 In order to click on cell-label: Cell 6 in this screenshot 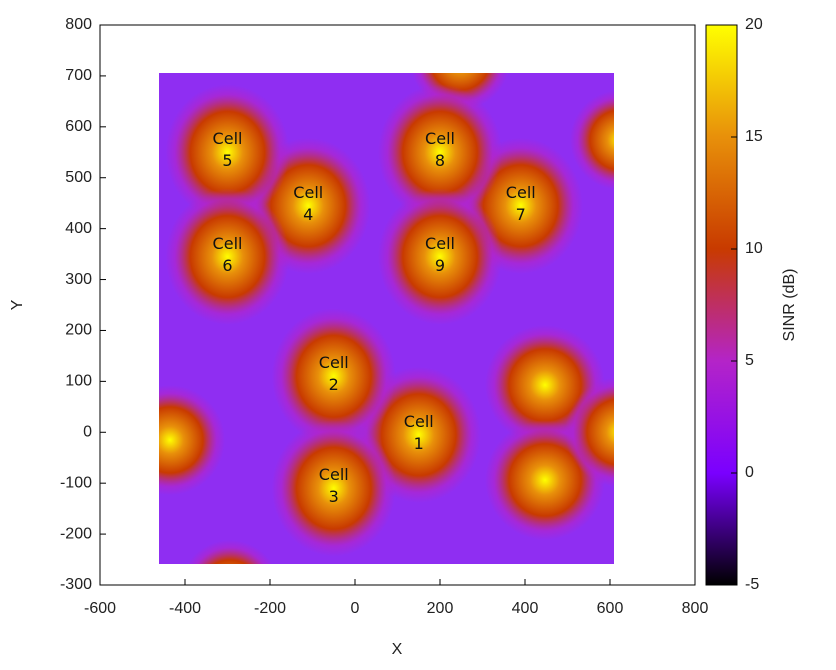, I will do `click(227, 254)`.